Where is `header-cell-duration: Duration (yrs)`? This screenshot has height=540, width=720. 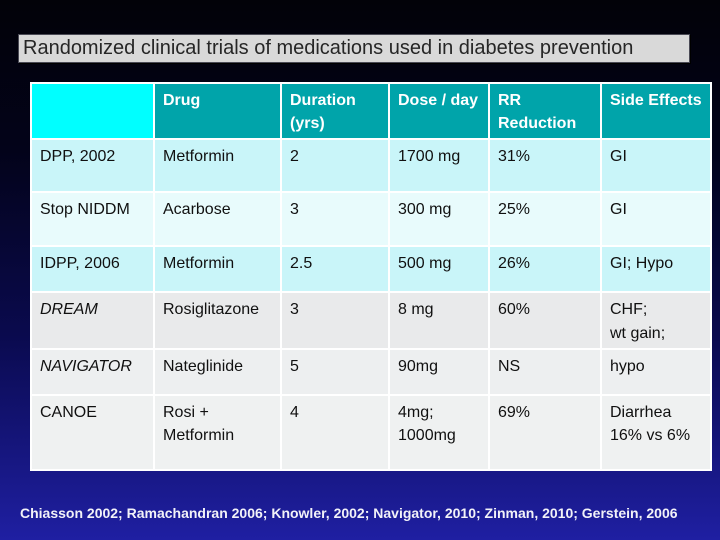
header-cell-duration: Duration (yrs) is located at coordinates (335, 111).